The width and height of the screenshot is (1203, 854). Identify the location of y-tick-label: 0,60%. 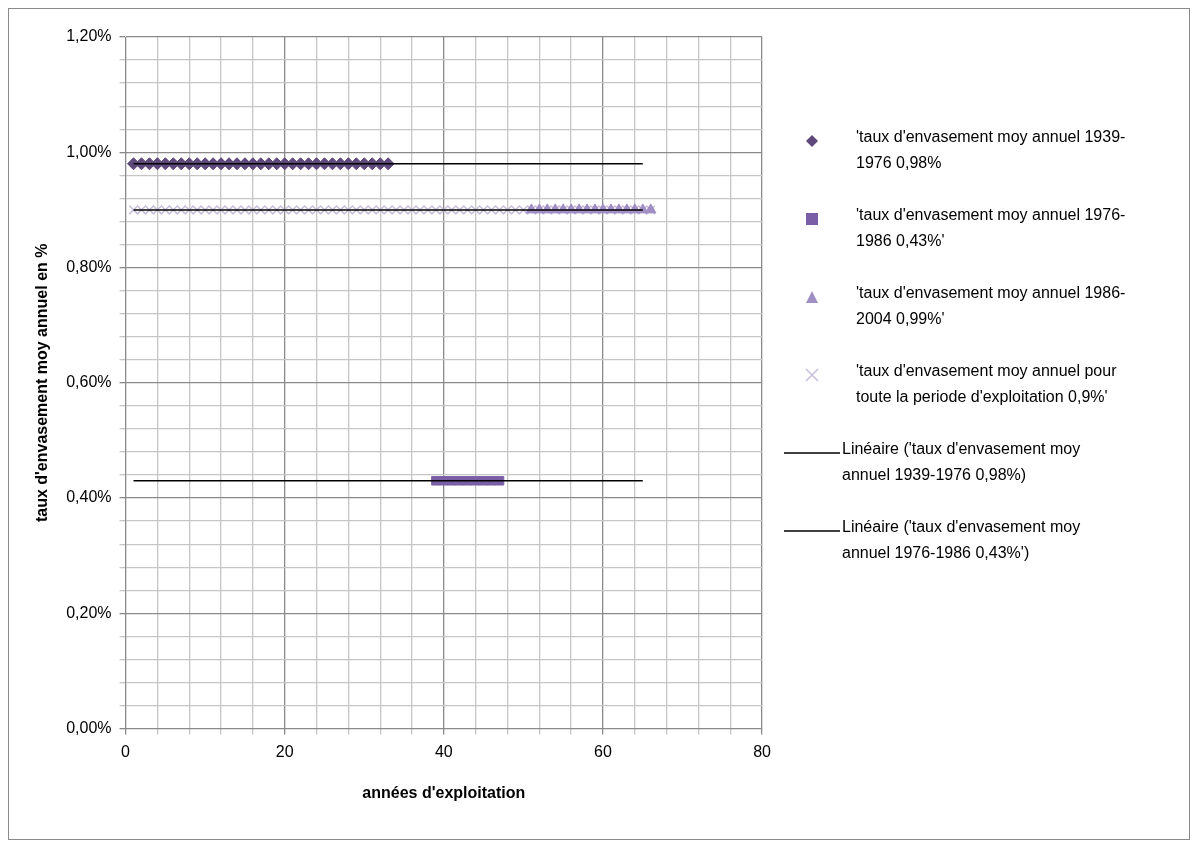
(89, 382).